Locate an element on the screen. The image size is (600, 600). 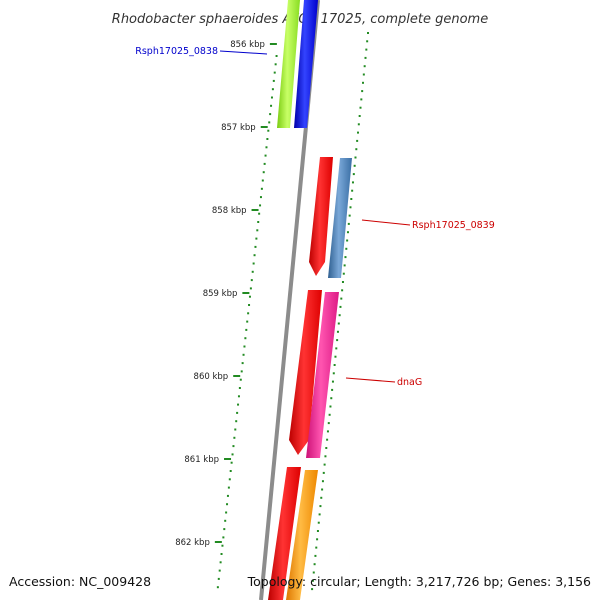
gene-label-group-0839: Rsph17025_0839 is located at coordinates (428, 225).